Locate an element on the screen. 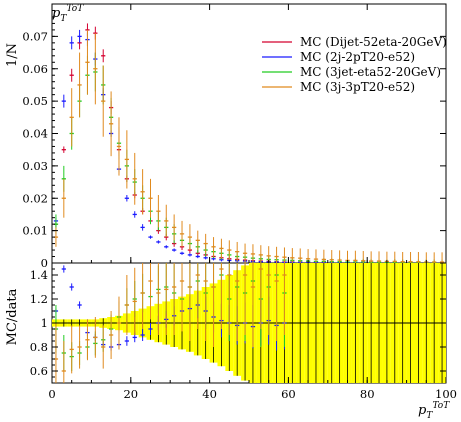 This screenshot has height=422, width=461. main-y-tick-label: 0.04 is located at coordinates (35, 134).